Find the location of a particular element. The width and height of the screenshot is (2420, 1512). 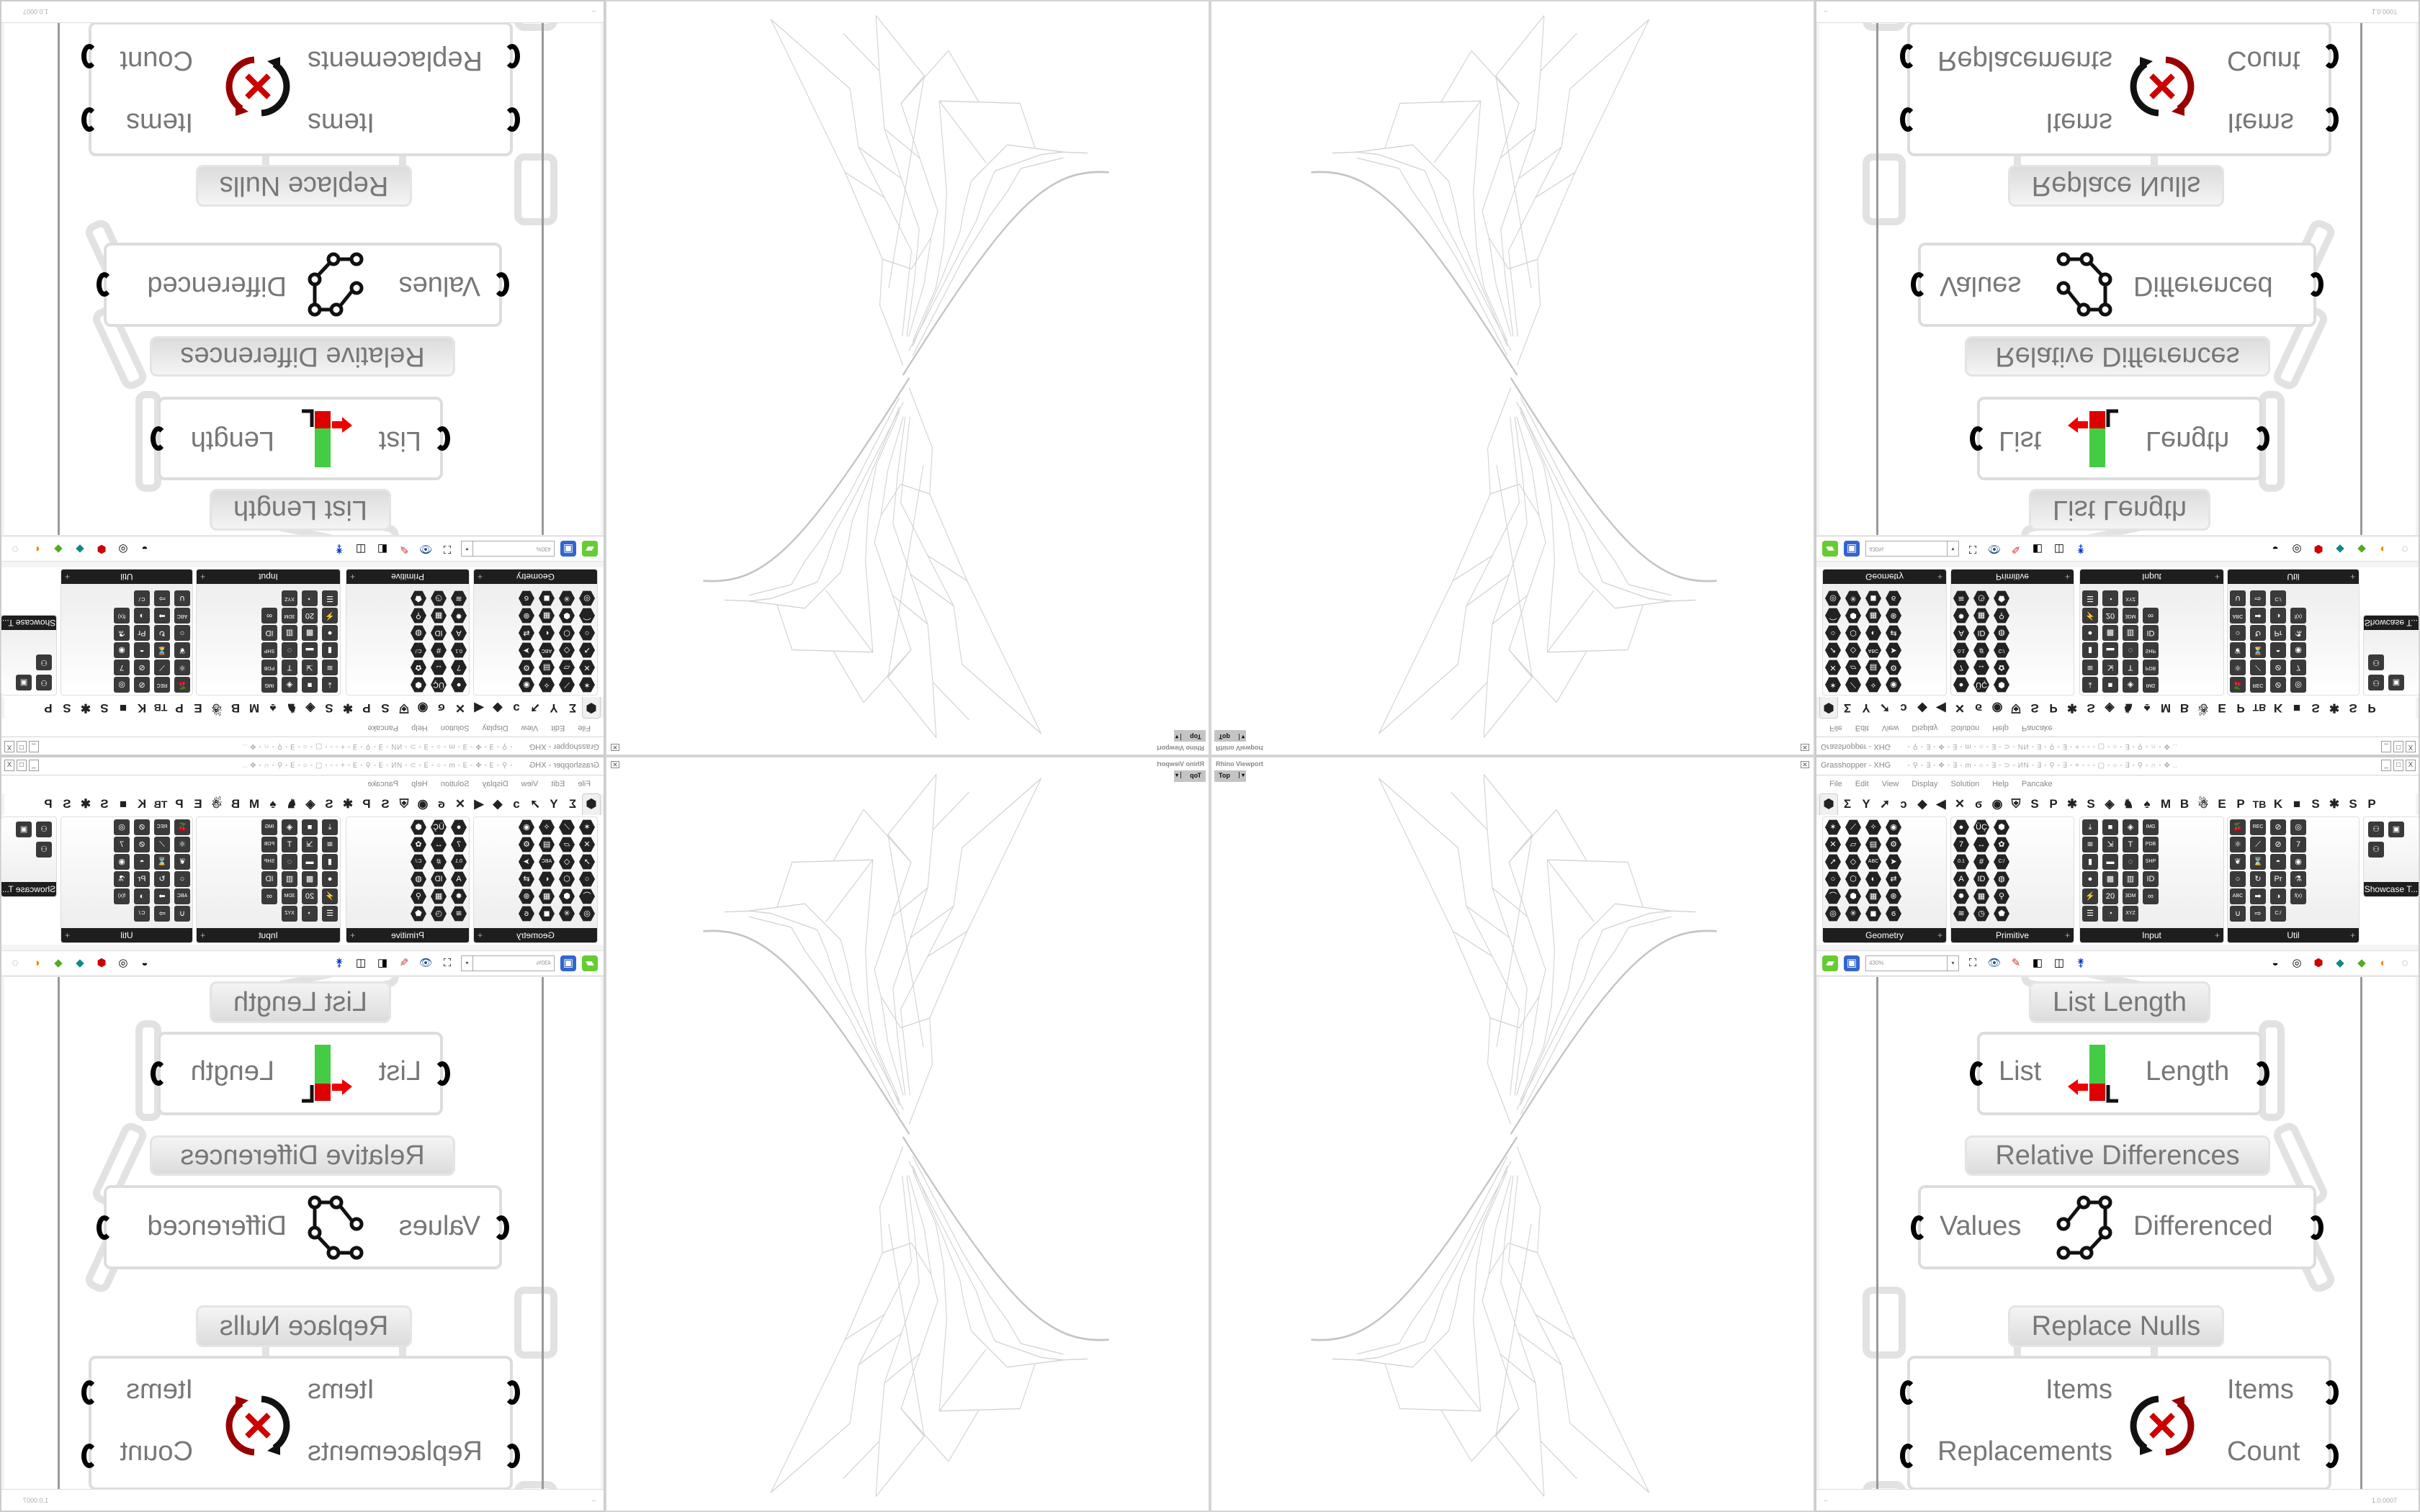

output-port is located at coordinates (2261, 1073).